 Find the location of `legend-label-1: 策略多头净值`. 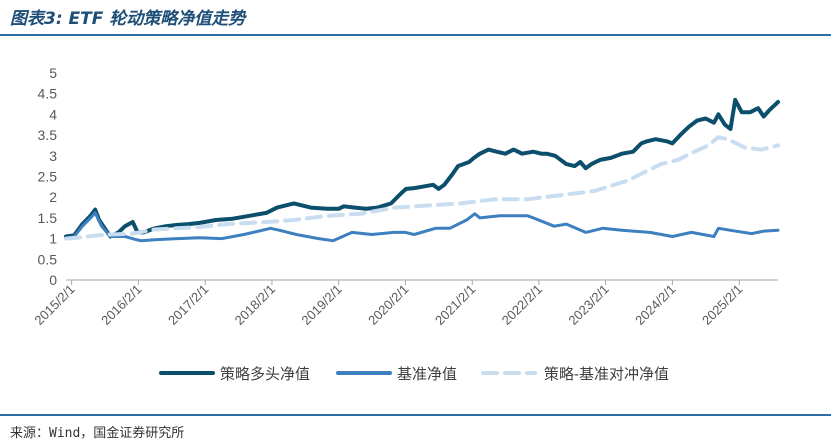

legend-label-1: 策略多头净值 is located at coordinates (265, 374).